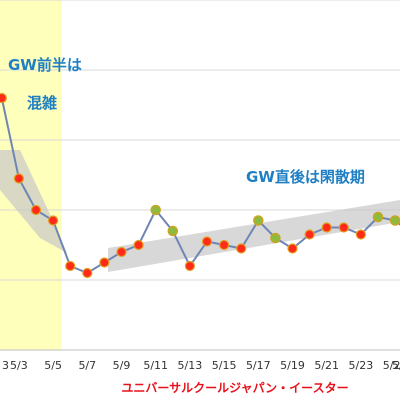 The height and width of the screenshot is (400, 400). I want to click on x-tick-label: 5/23, so click(361, 365).